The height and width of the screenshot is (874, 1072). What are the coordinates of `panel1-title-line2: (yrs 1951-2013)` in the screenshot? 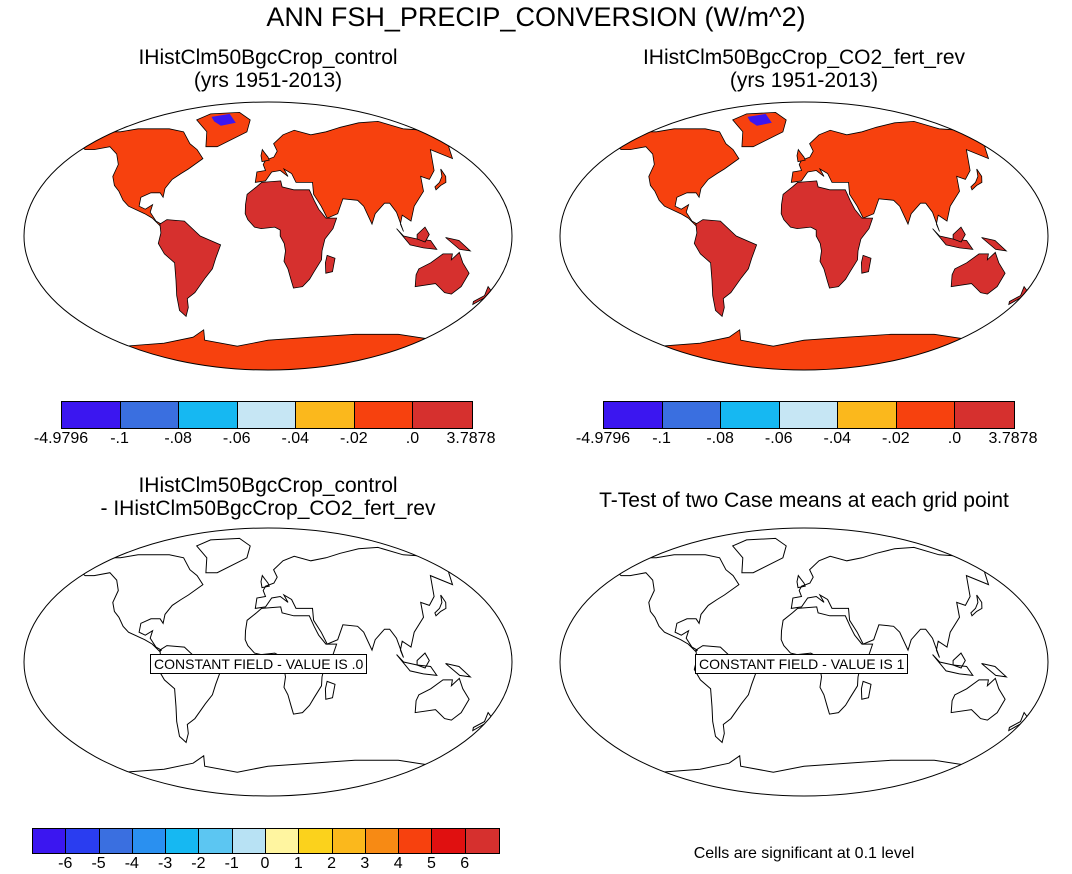 It's located at (268, 80).